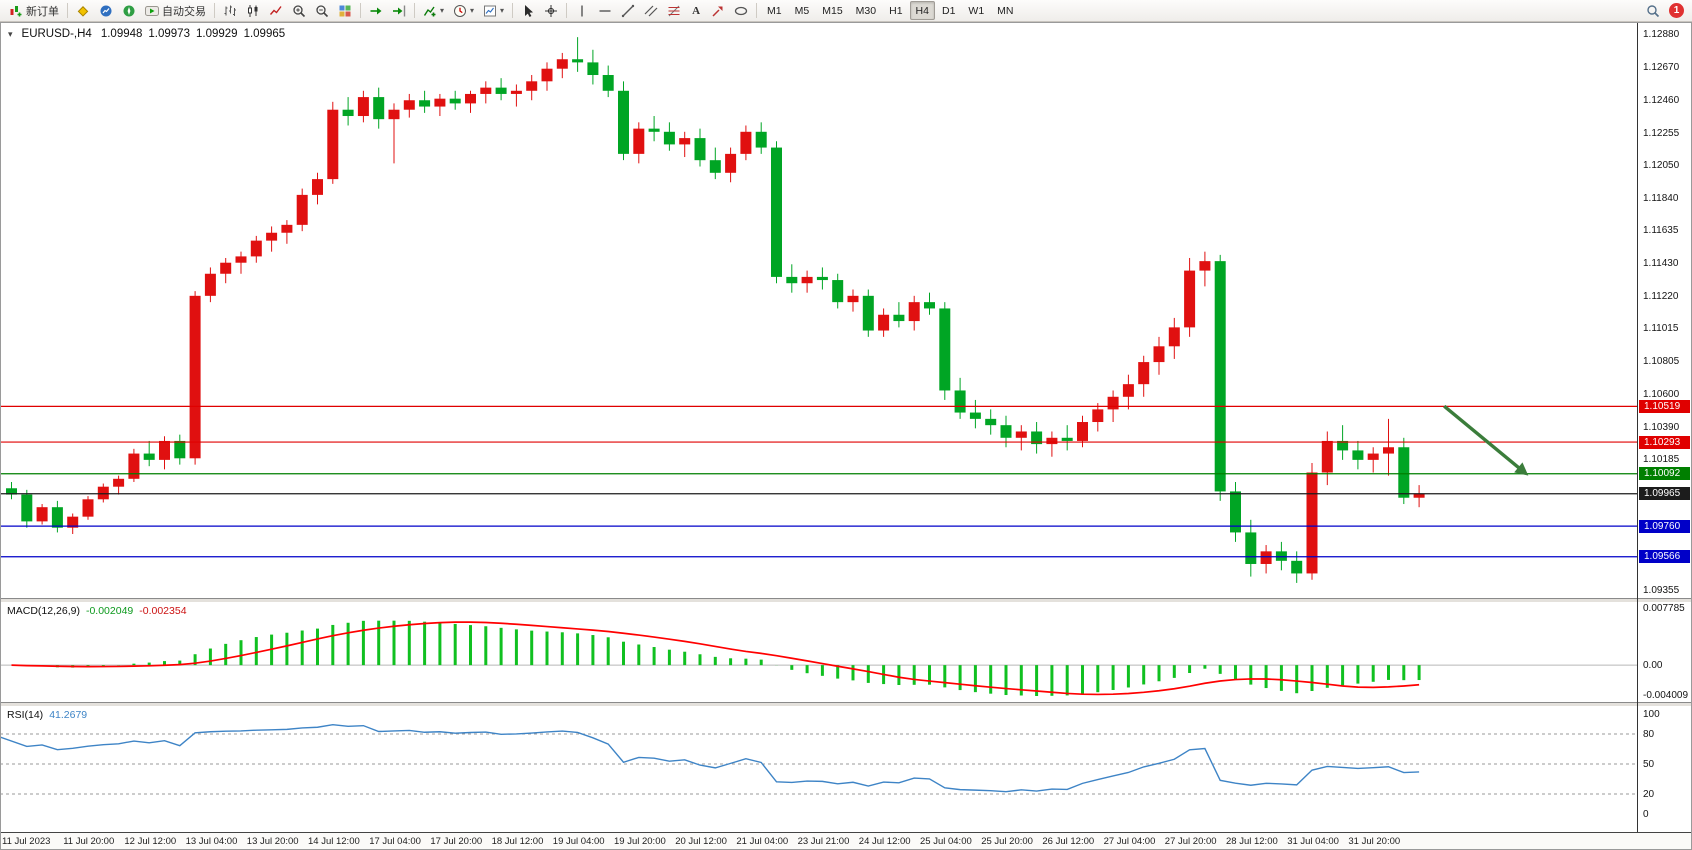 The width and height of the screenshot is (1692, 850). I want to click on low-value: 1.09929, so click(216, 34).